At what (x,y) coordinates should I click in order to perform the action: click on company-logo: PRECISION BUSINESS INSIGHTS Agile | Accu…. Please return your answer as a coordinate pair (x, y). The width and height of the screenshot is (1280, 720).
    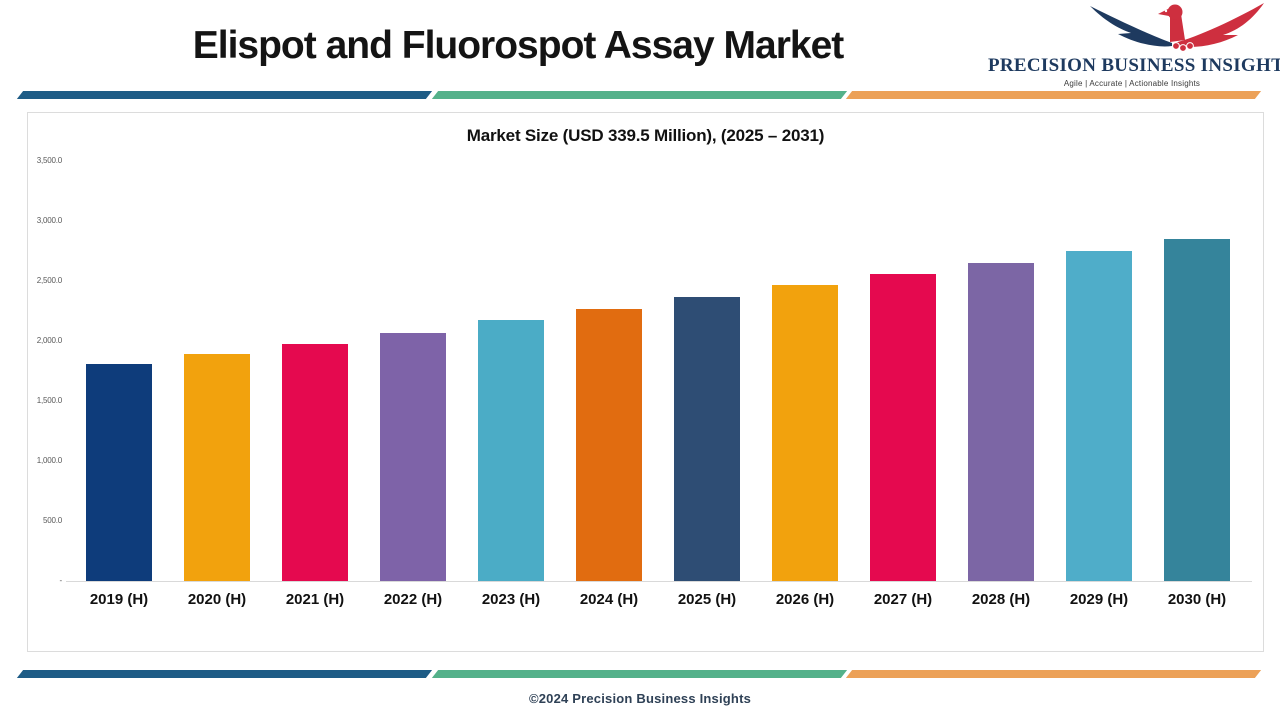
    Looking at the image, I should click on (1134, 45).